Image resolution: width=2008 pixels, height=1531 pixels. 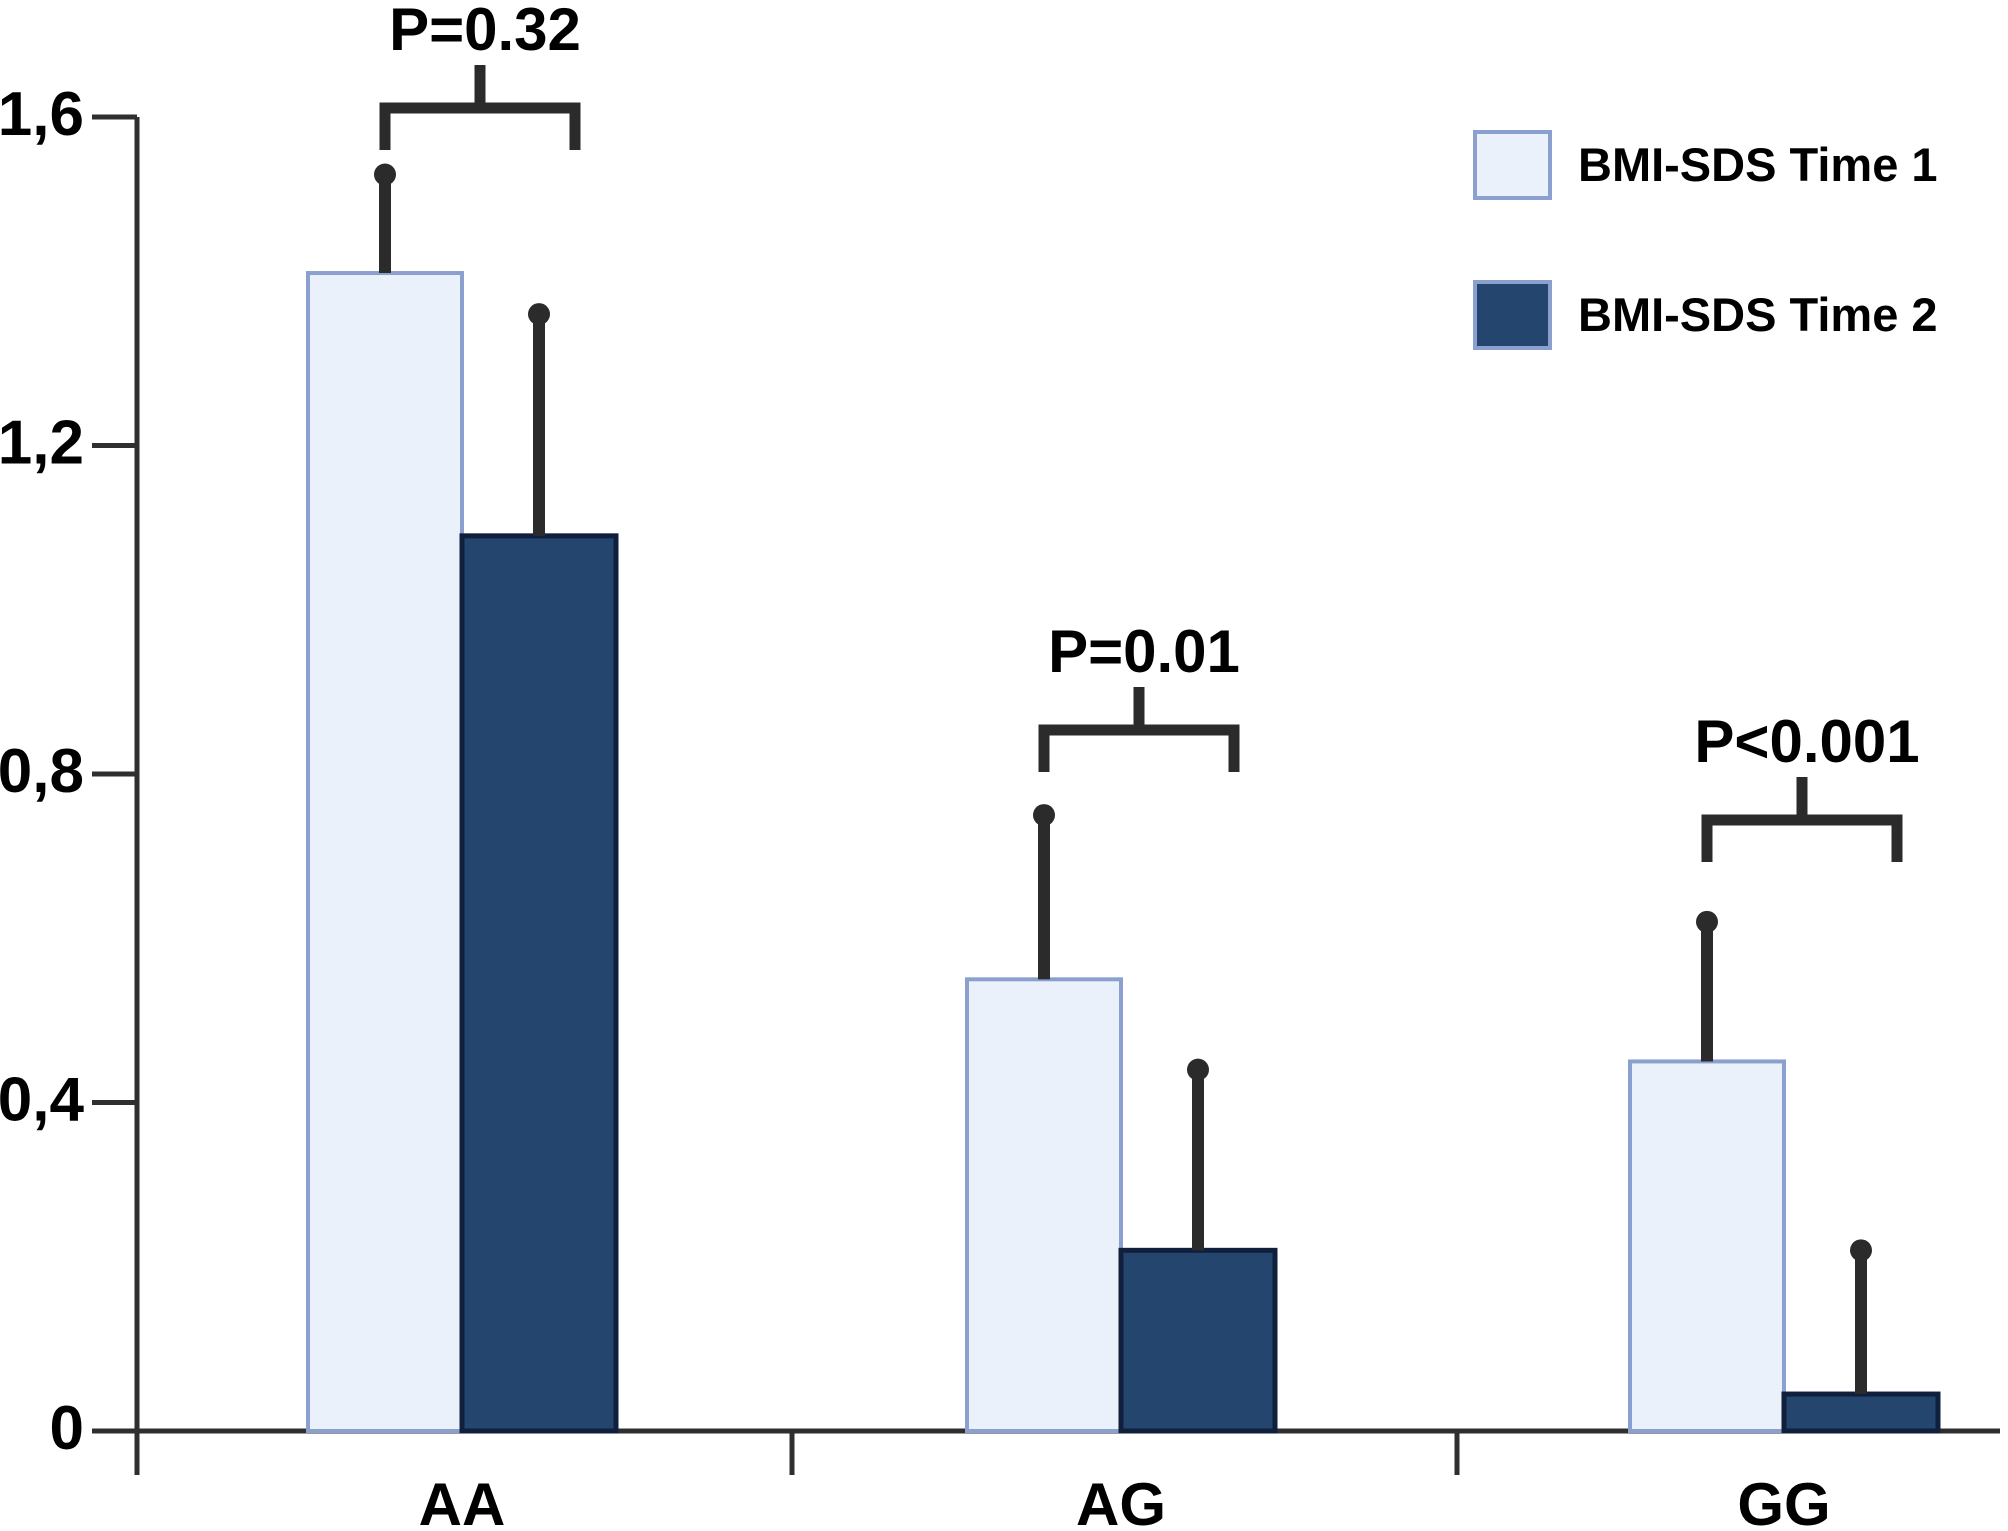 What do you see at coordinates (462, 1501) in the screenshot?
I see `x-category-label-aa: AA` at bounding box center [462, 1501].